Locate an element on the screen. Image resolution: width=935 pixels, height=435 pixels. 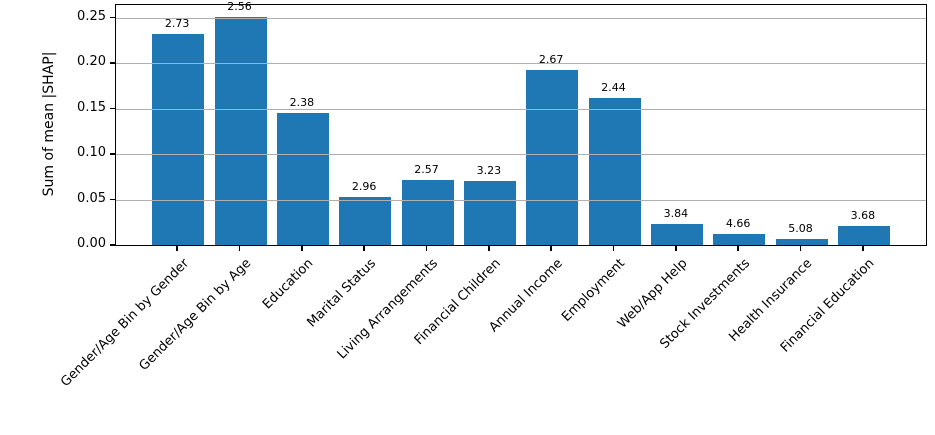
y-tick-label: 0.20 is located at coordinates (91, 62).